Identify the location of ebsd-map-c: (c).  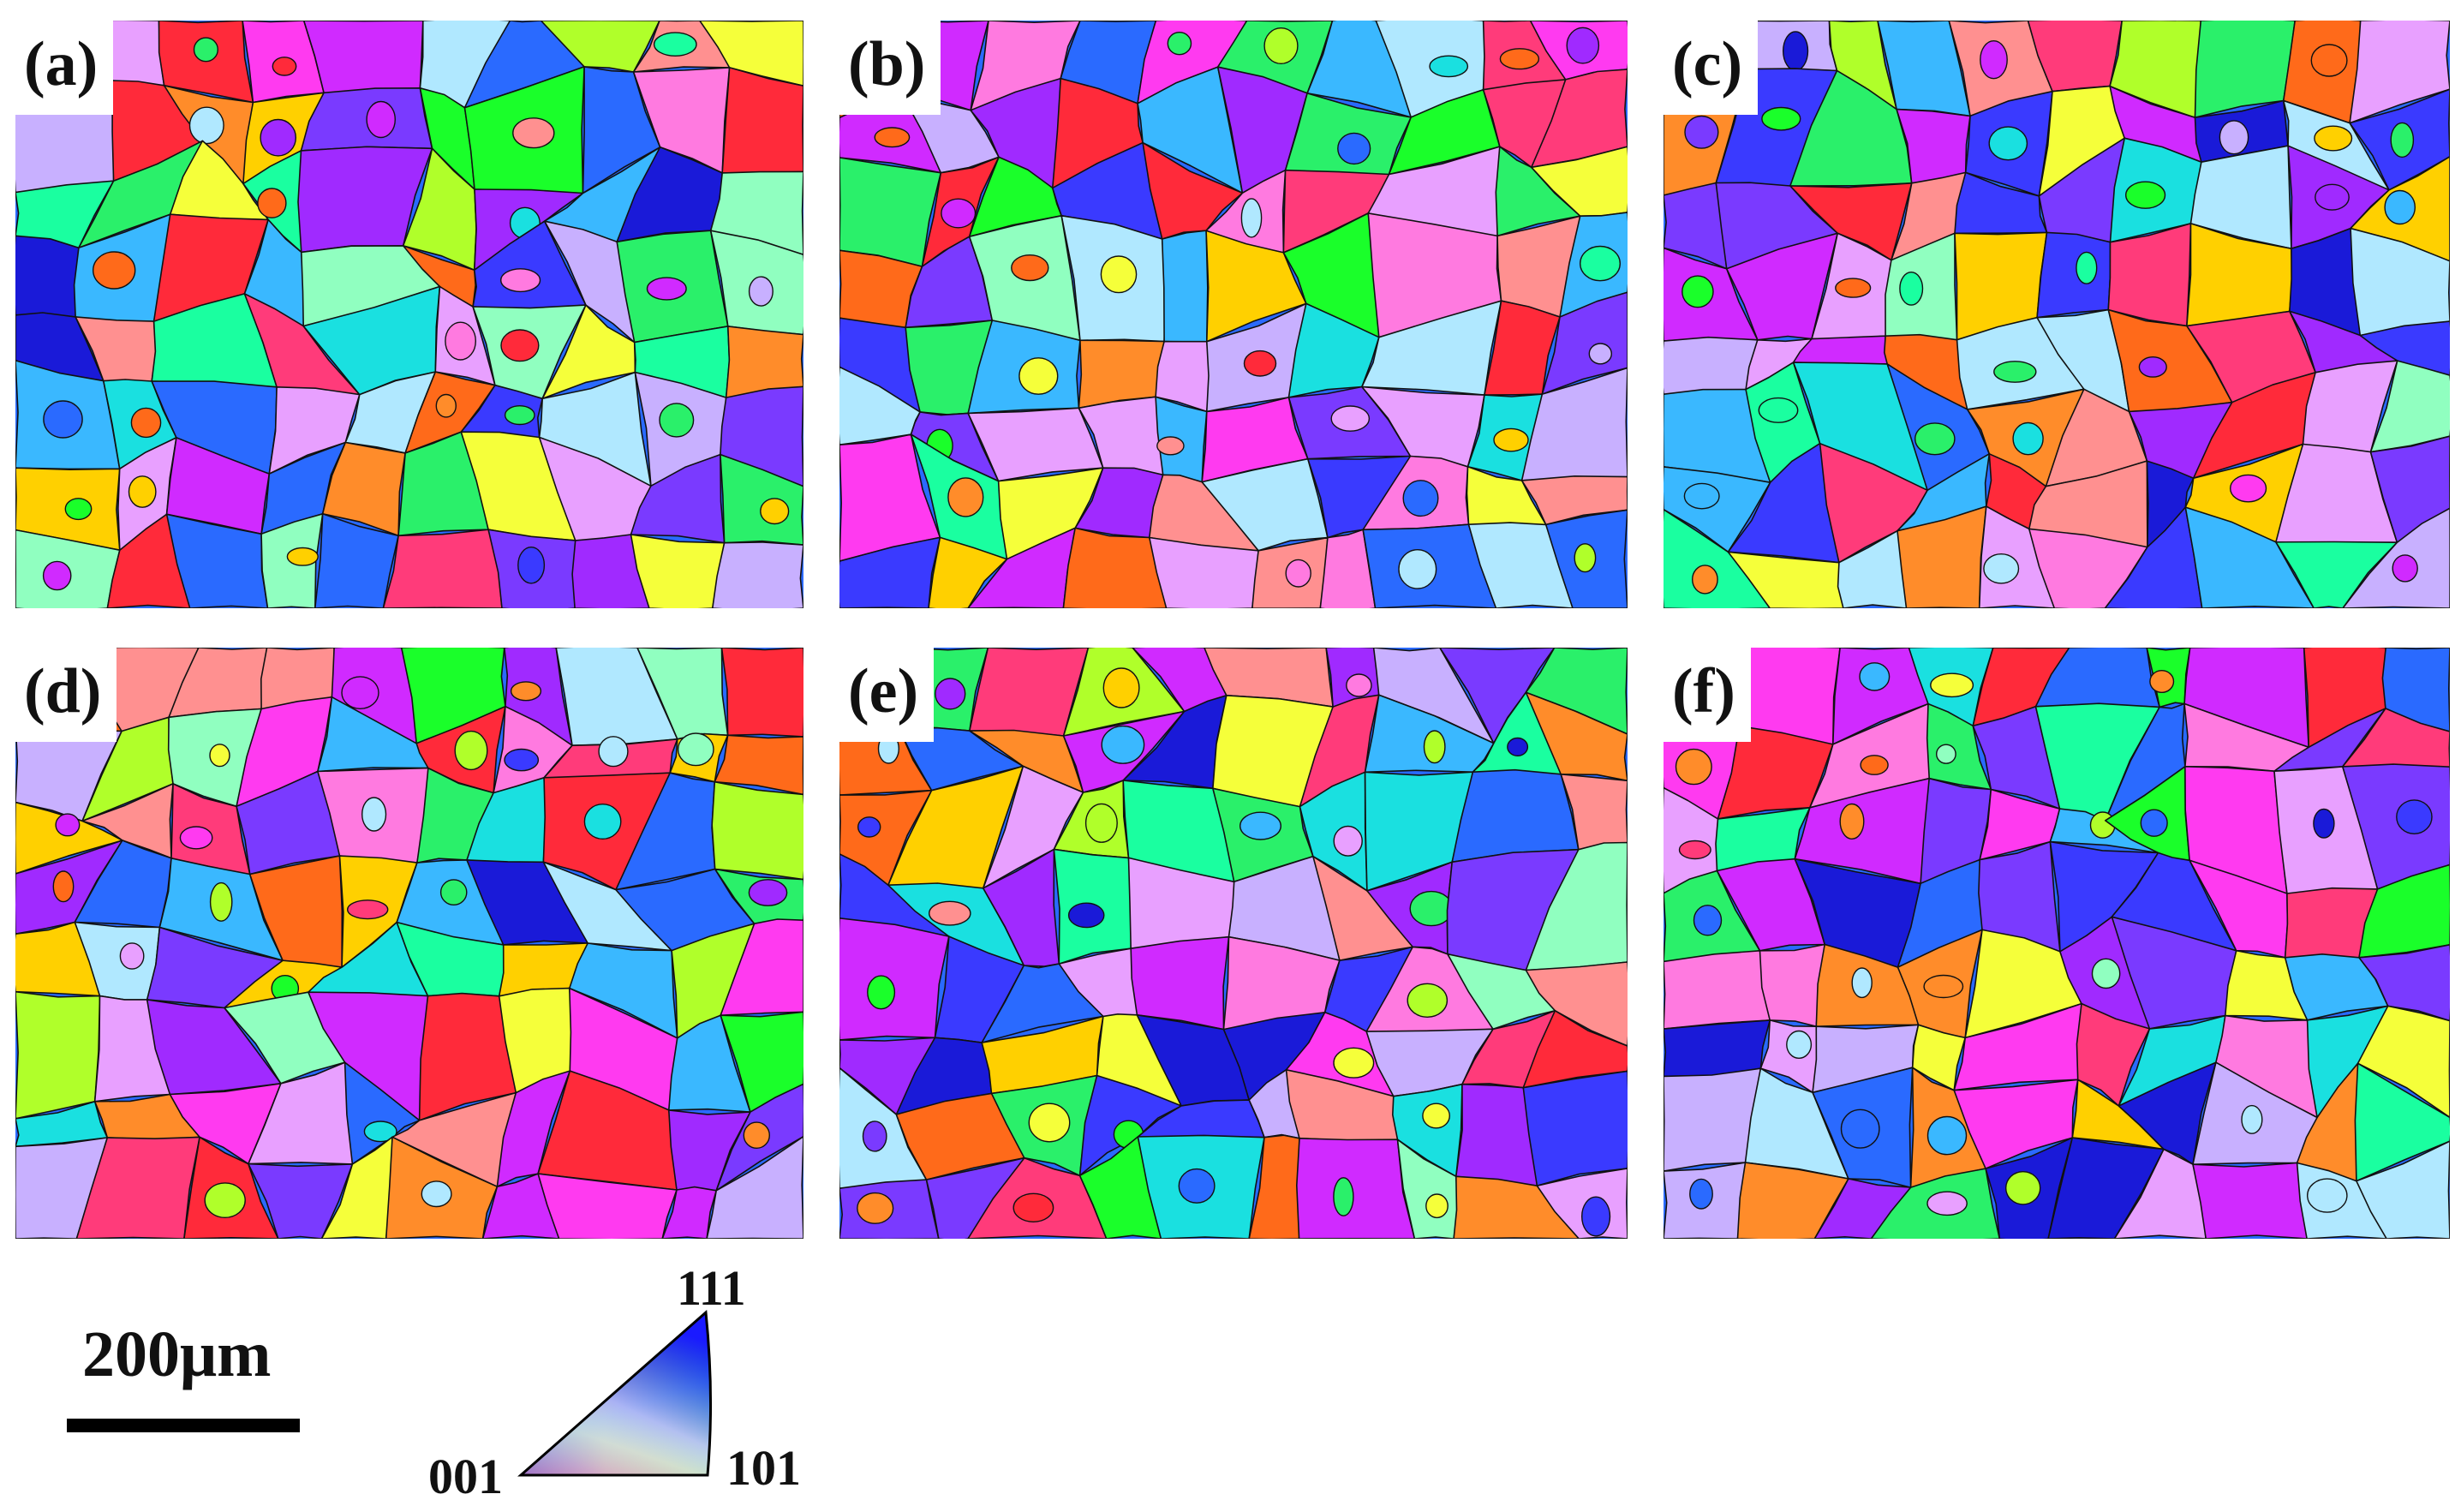
(2057, 314).